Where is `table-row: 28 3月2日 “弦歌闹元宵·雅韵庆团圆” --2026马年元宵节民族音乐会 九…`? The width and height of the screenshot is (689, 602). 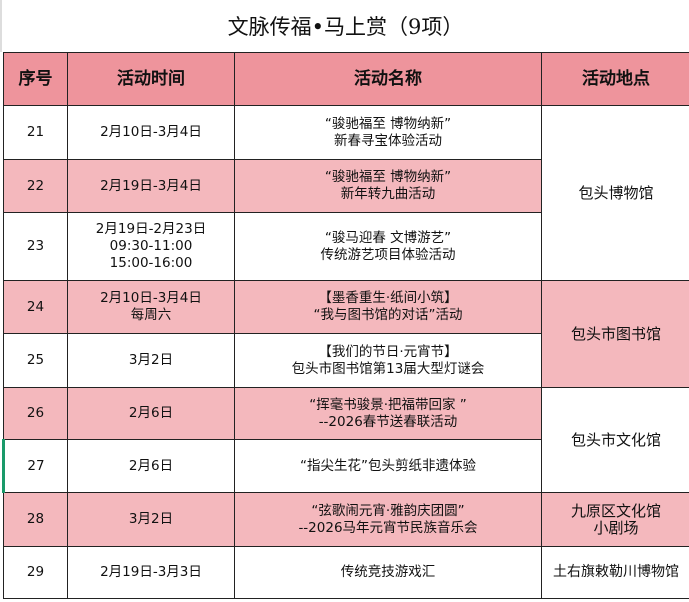 table-row: 28 3月2日 “弦歌闹元宵·雅韵庆团圆” --2026马年元宵节民族音乐会 九… is located at coordinates (346, 519).